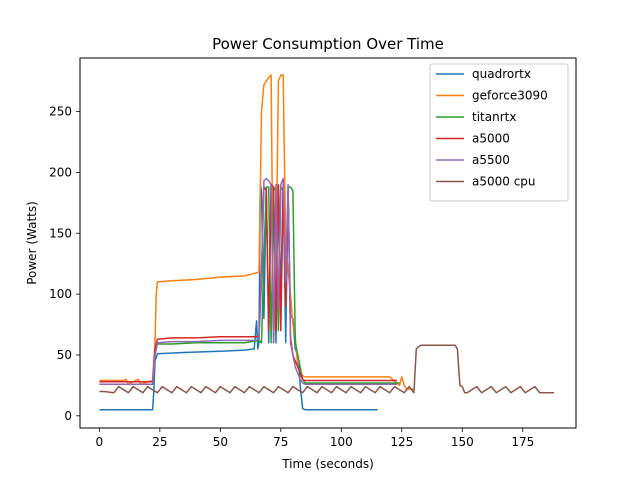 The height and width of the screenshot is (480, 640). I want to click on x-tick-label: 125, so click(401, 442).